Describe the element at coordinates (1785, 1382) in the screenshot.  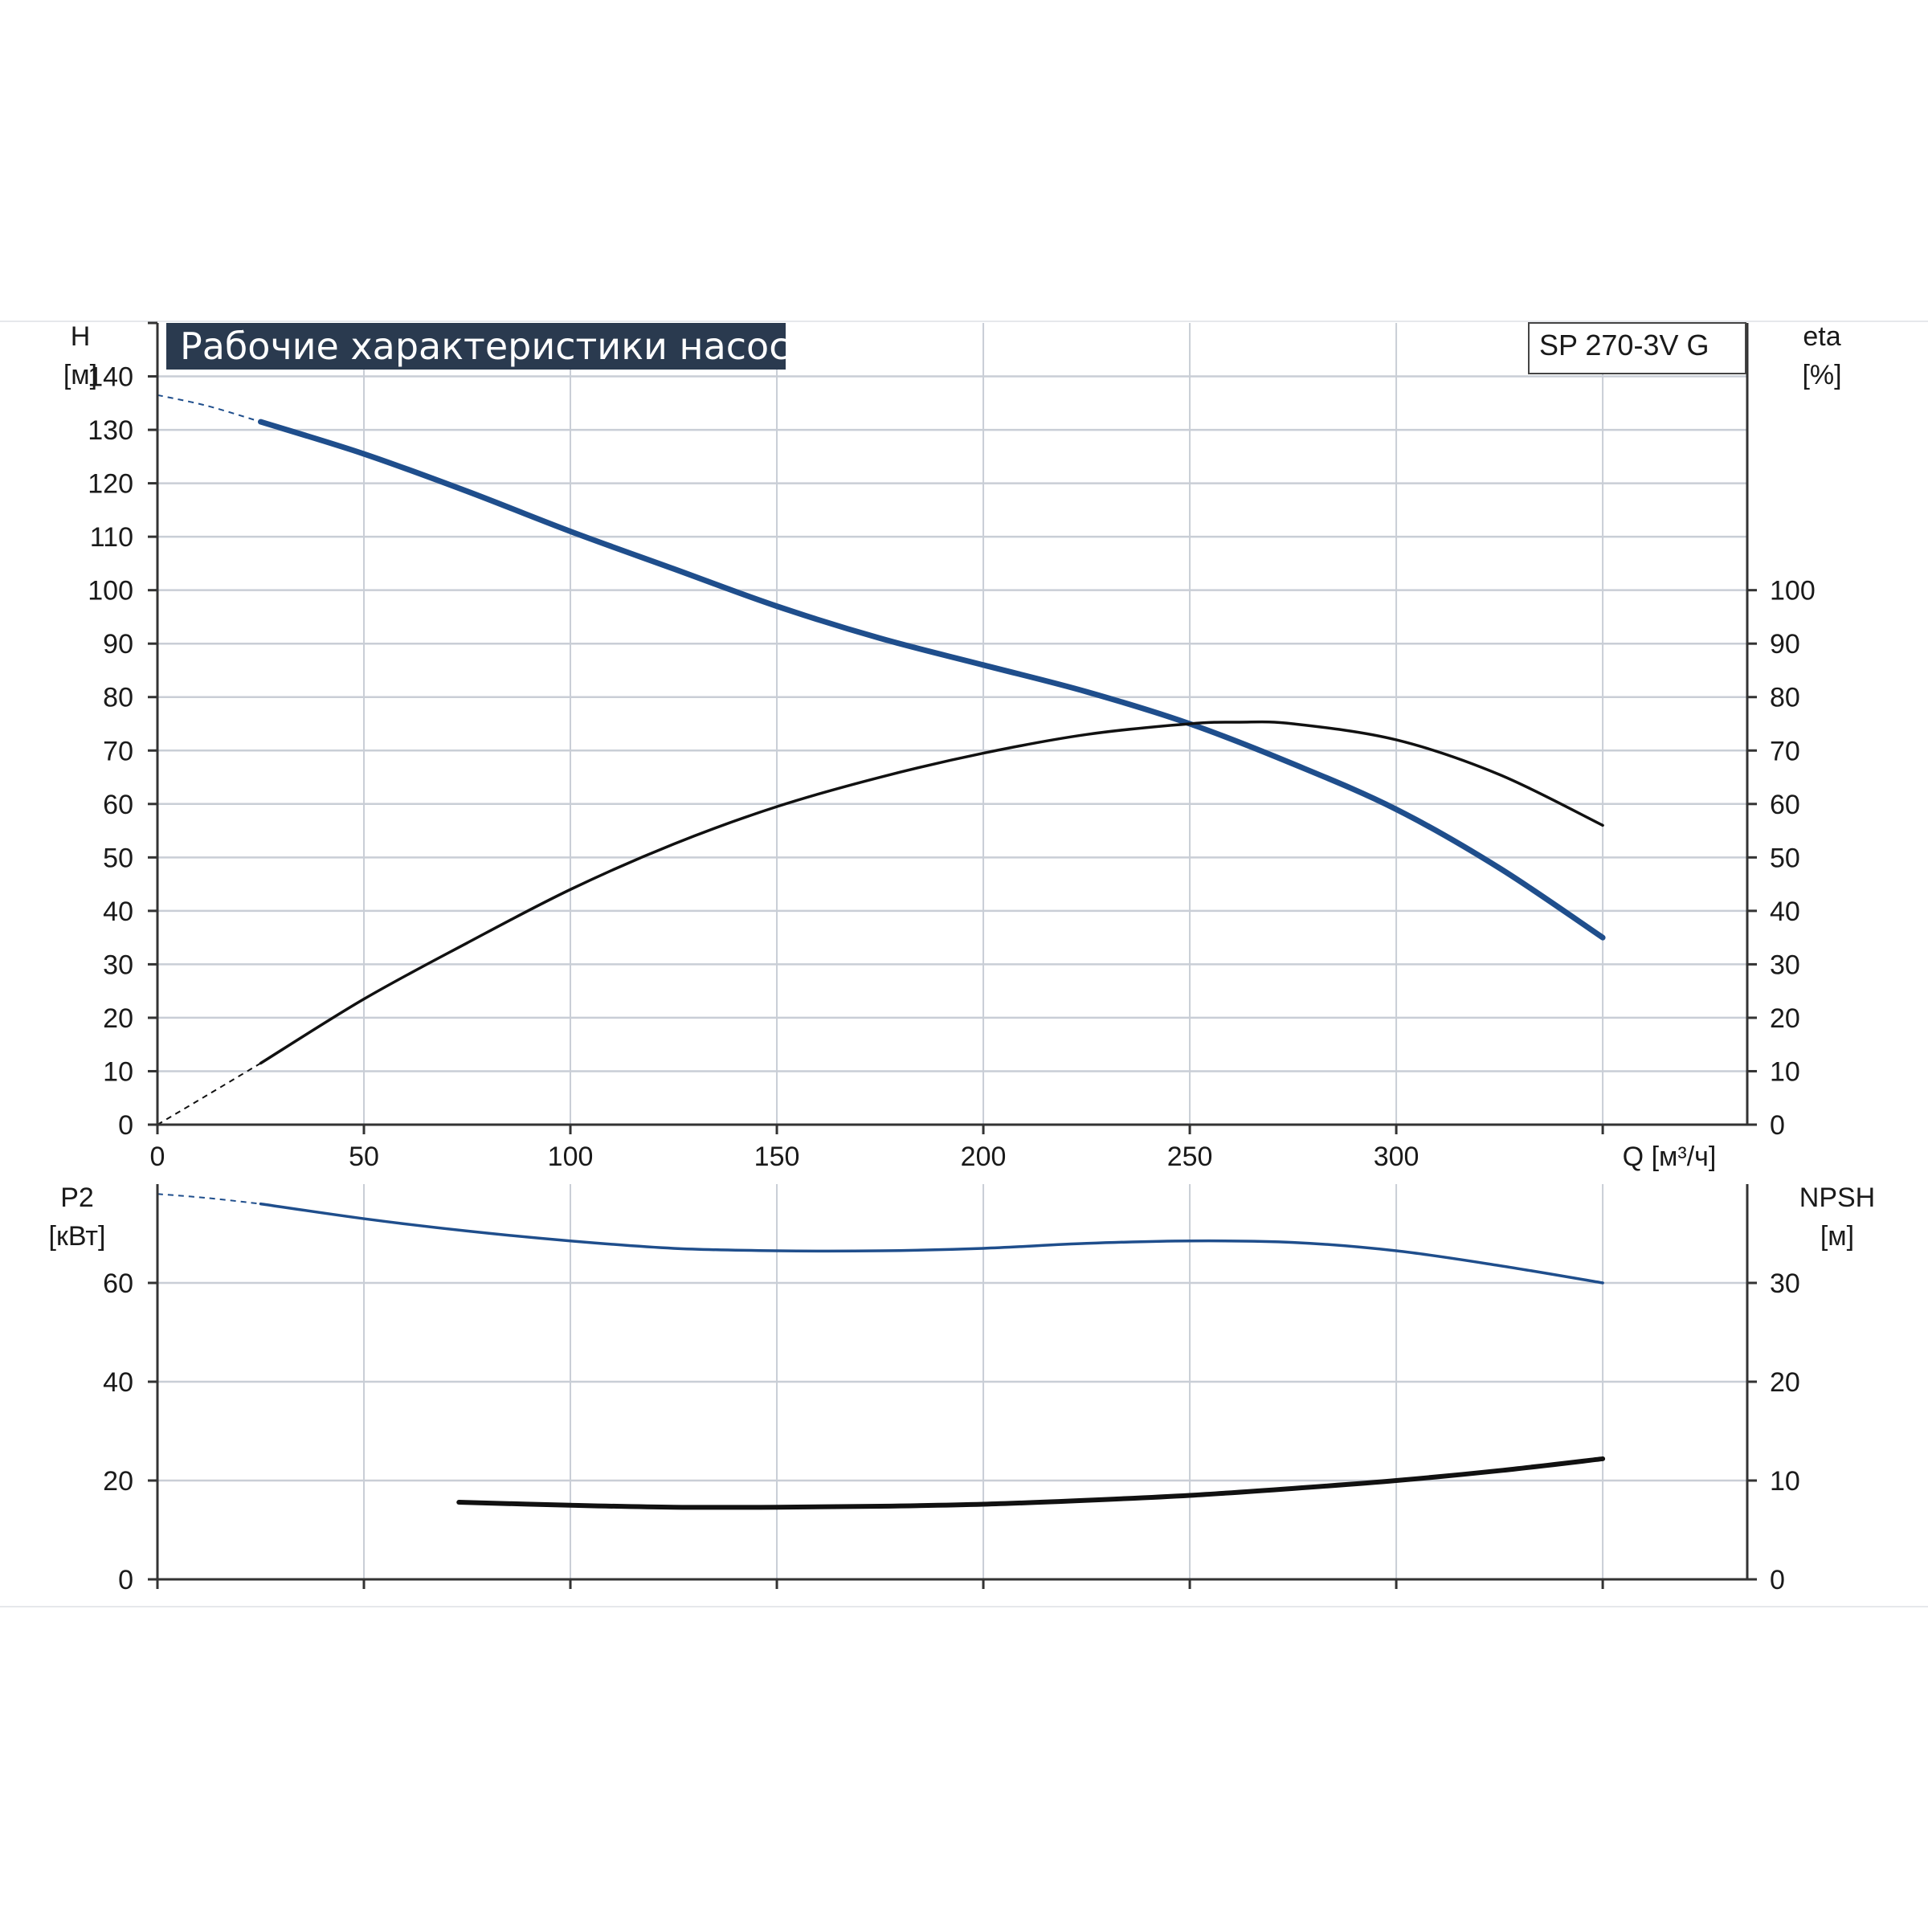
I see `lower-right-tick-label: 20` at that location.